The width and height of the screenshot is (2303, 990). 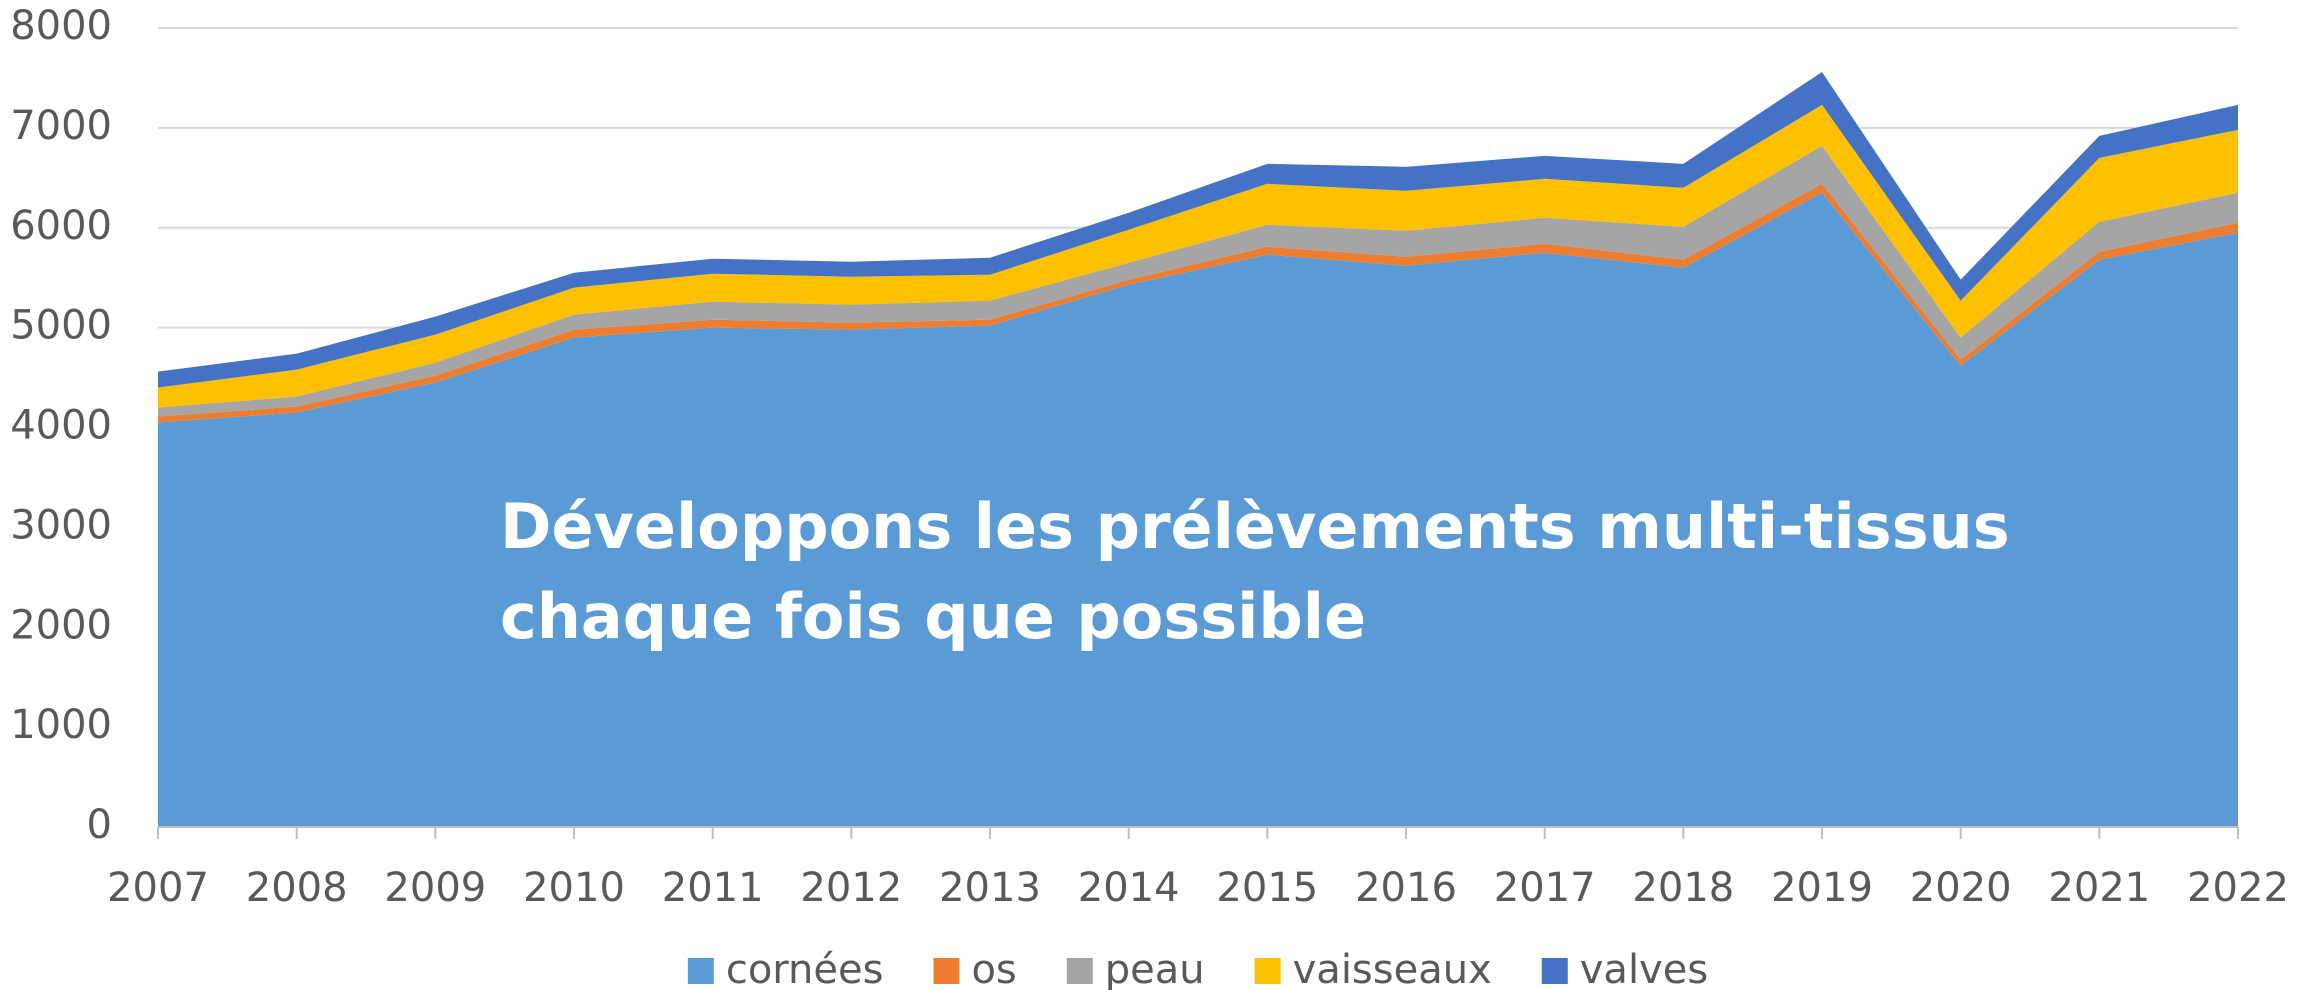 What do you see at coordinates (61, 326) in the screenshot?
I see `y-tick-label: 5000` at bounding box center [61, 326].